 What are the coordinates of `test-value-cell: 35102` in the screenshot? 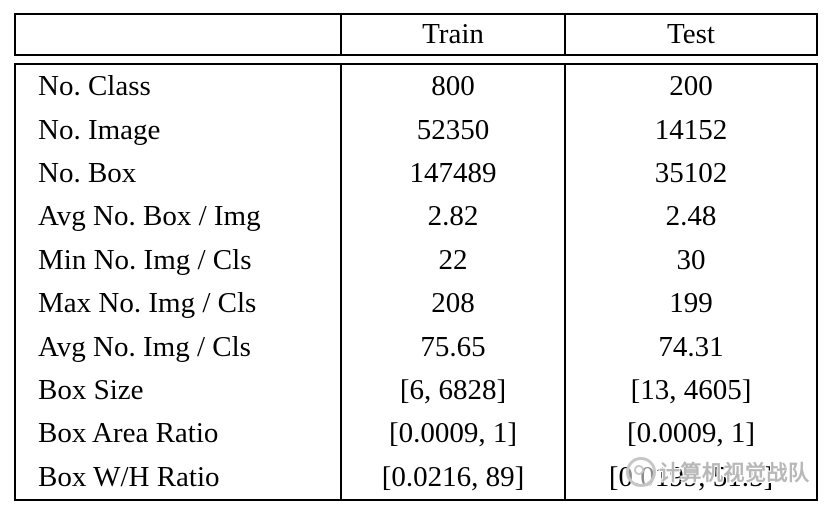 It's located at (690, 173).